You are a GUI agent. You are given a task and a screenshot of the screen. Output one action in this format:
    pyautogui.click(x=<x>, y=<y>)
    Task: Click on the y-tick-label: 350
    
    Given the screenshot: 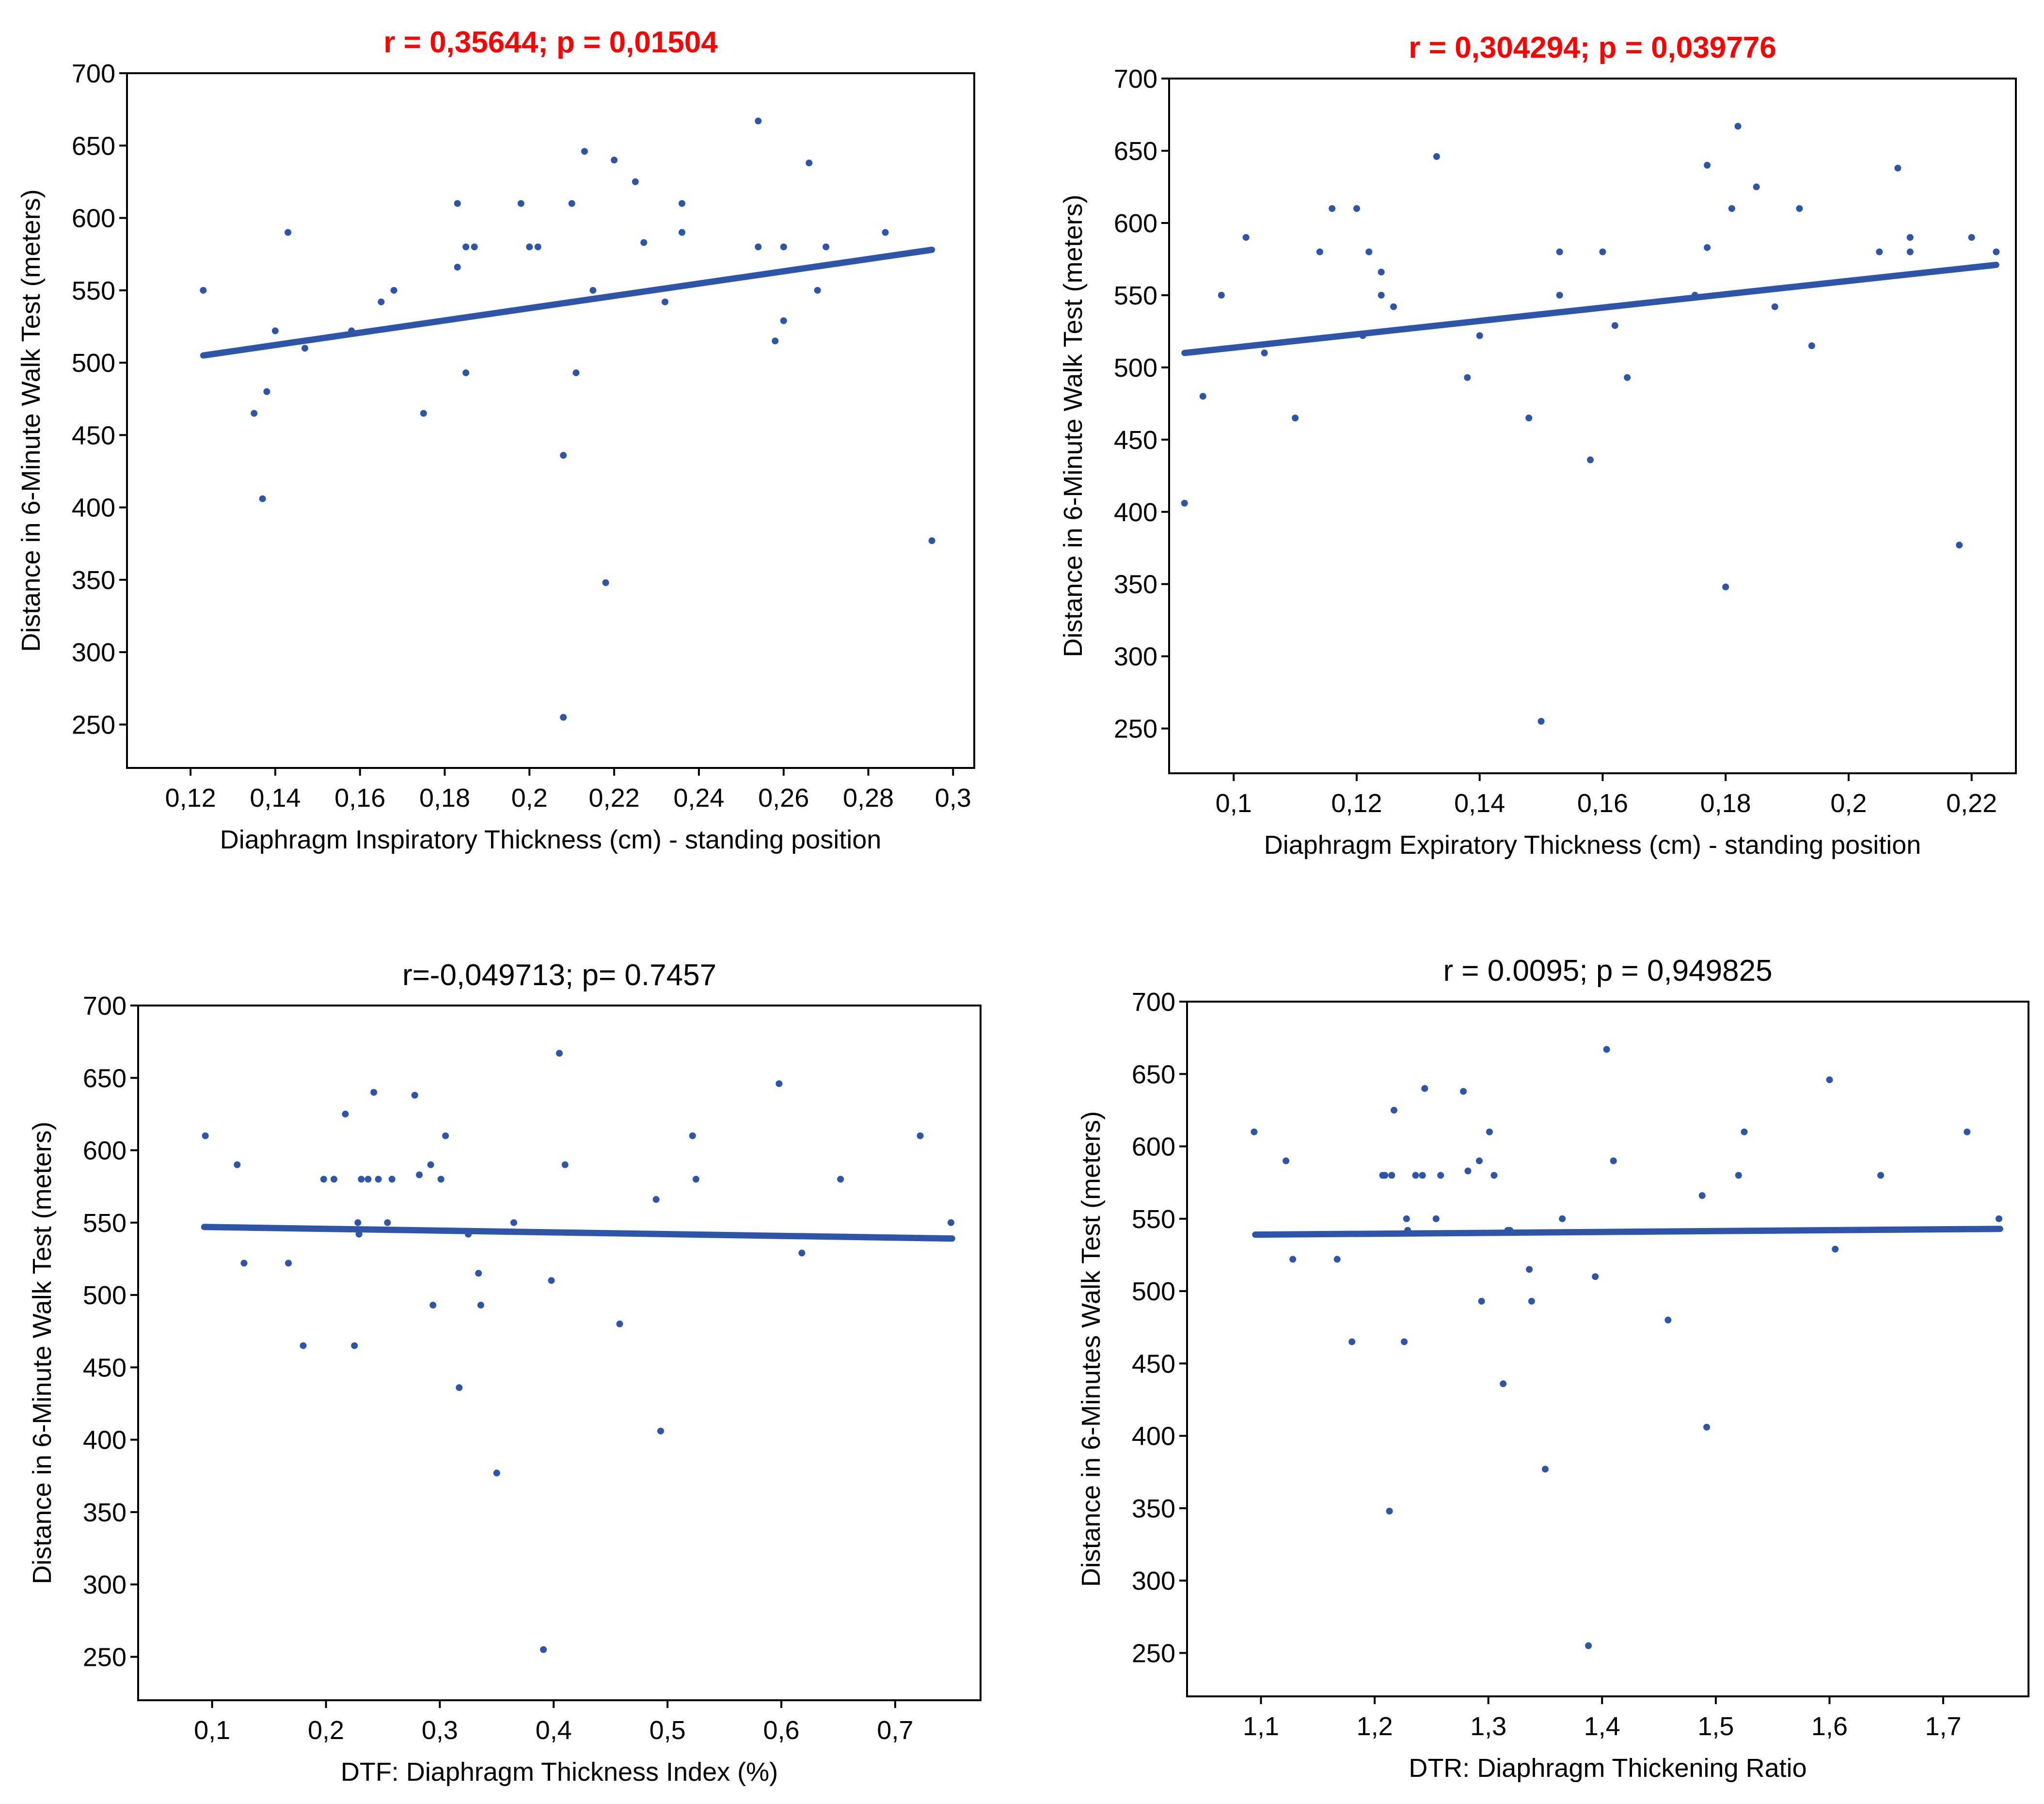 What is the action you would take?
    pyautogui.click(x=93, y=580)
    